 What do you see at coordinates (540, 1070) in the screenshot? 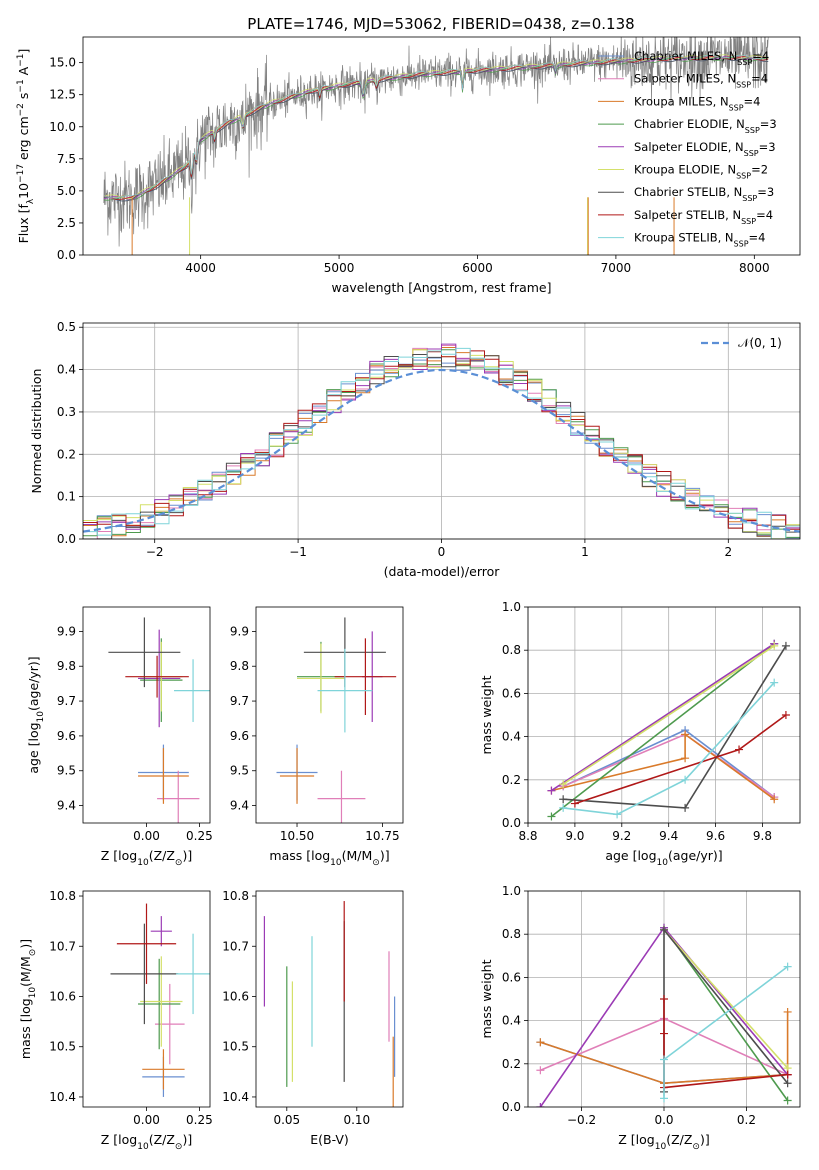
I see `weight-marker-salpeter-miles` at bounding box center [540, 1070].